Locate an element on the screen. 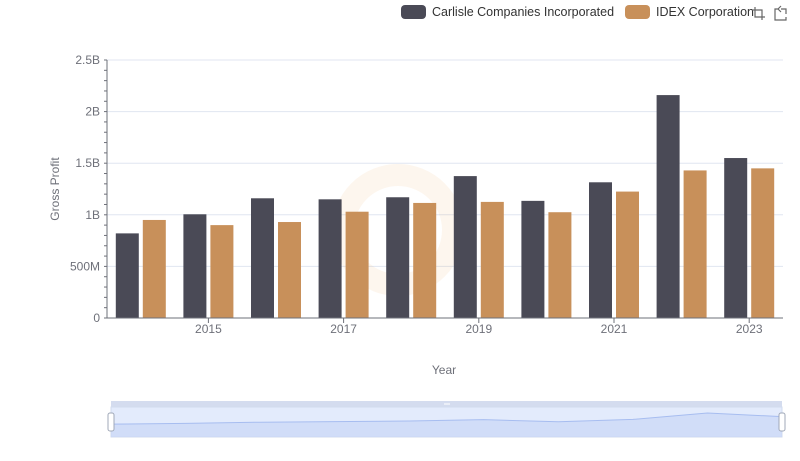  zoom-reset-icon is located at coordinates (781, 14).